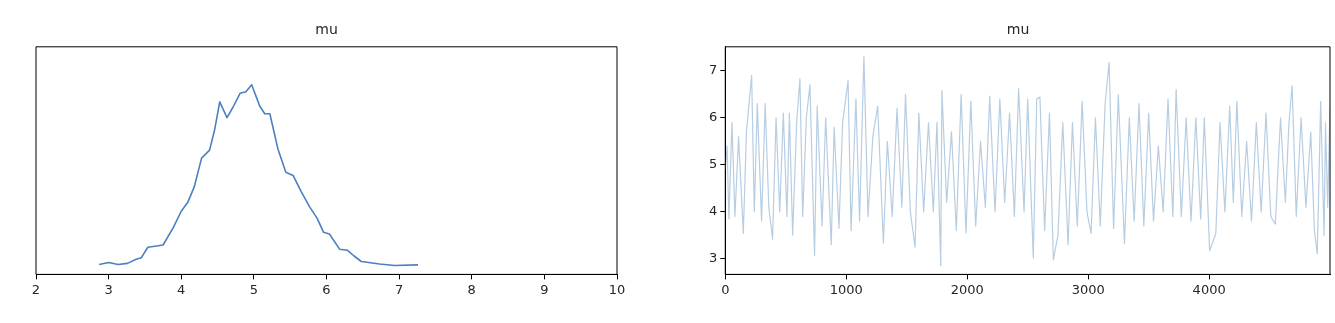 Image resolution: width=1335 pixels, height=323 pixels. Describe the element at coordinates (725, 289) in the screenshot. I see `x-tick-label: 0` at that location.